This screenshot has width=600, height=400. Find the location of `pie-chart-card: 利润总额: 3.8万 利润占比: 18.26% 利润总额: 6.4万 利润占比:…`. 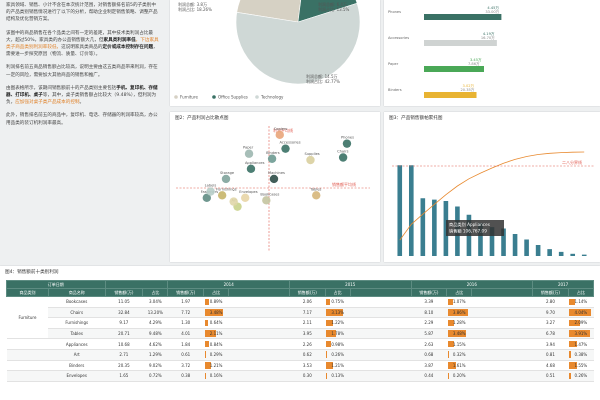

pie-chart-card: 利润总额: 3.8万 利润占比: 18.26% 利润总额: 6.4万 利润占比:… is located at coordinates (275, 53).